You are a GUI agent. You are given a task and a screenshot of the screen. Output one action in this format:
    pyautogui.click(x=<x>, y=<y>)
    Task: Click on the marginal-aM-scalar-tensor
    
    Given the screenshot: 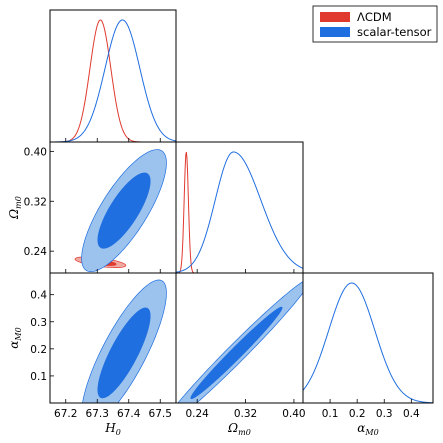 What is the action you would take?
    pyautogui.click(x=368, y=342)
    